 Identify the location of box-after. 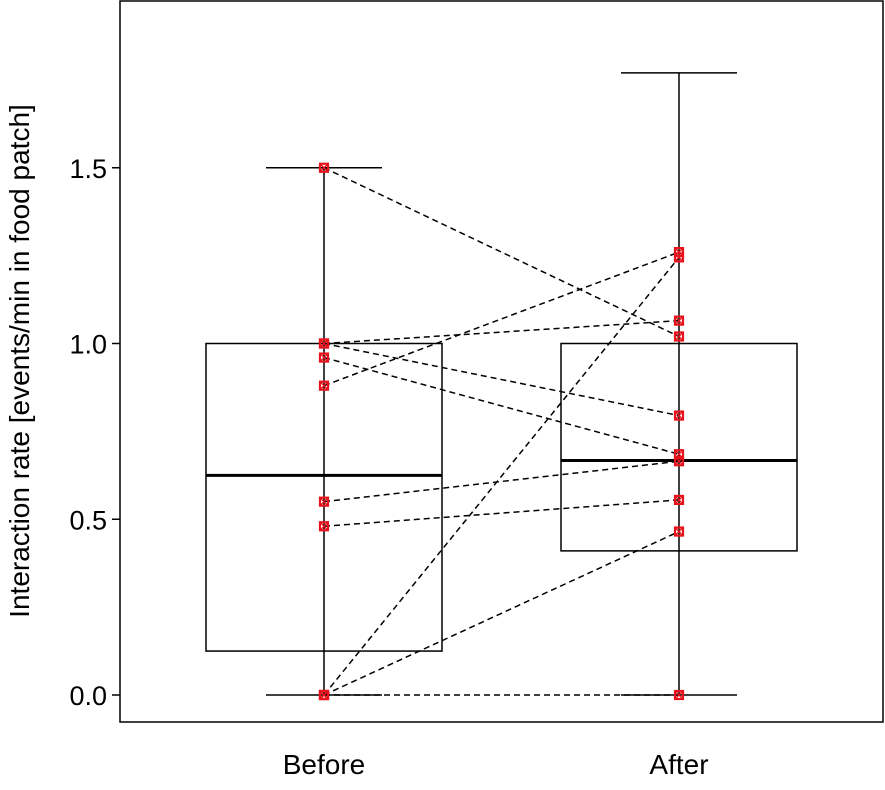
(679, 447).